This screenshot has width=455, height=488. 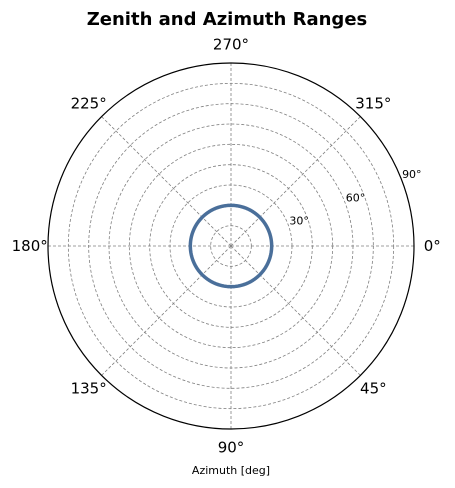 What do you see at coordinates (231, 470) in the screenshot?
I see `x-axis-label: Azimuth [deg]` at bounding box center [231, 470].